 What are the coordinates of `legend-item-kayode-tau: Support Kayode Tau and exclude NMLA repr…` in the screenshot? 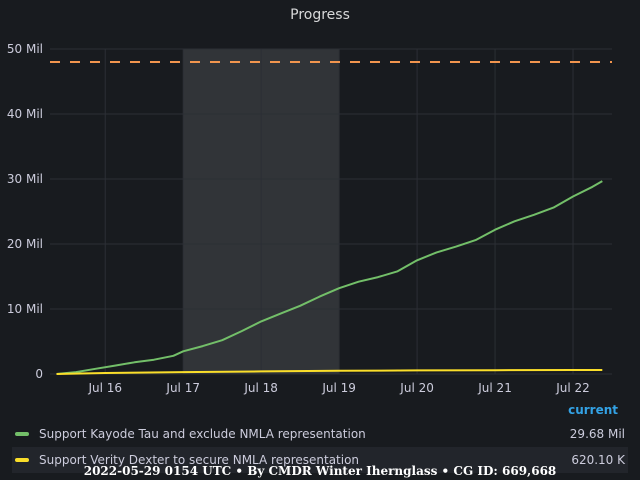 It's located at (320, 434).